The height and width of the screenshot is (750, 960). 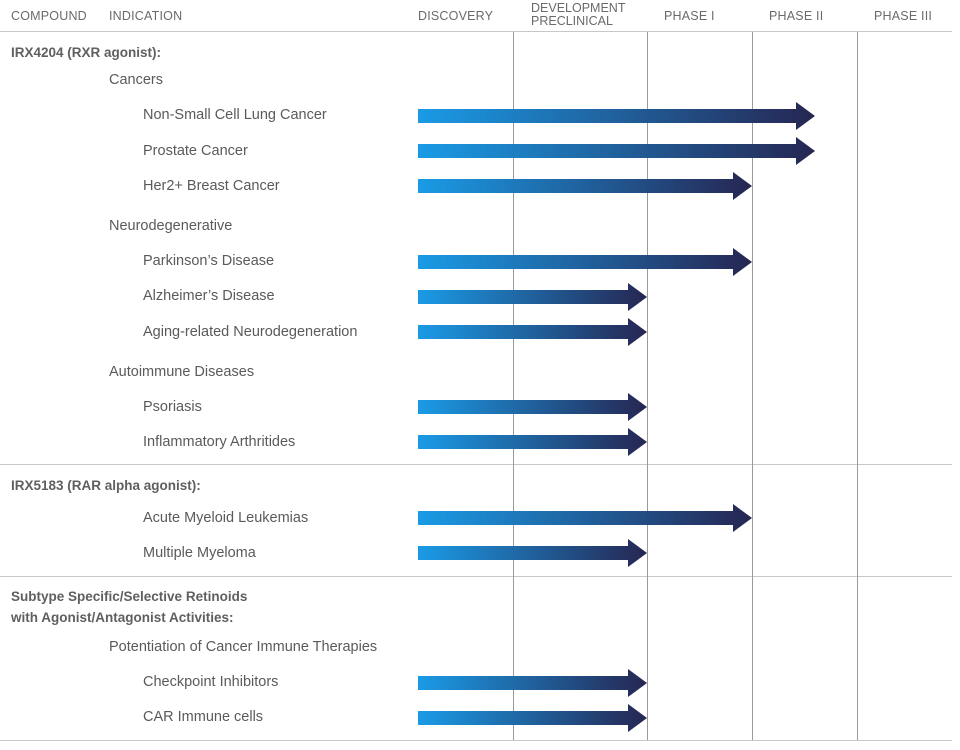 I want to click on category-neurodegenerative: Neurodegenerative, so click(x=171, y=226).